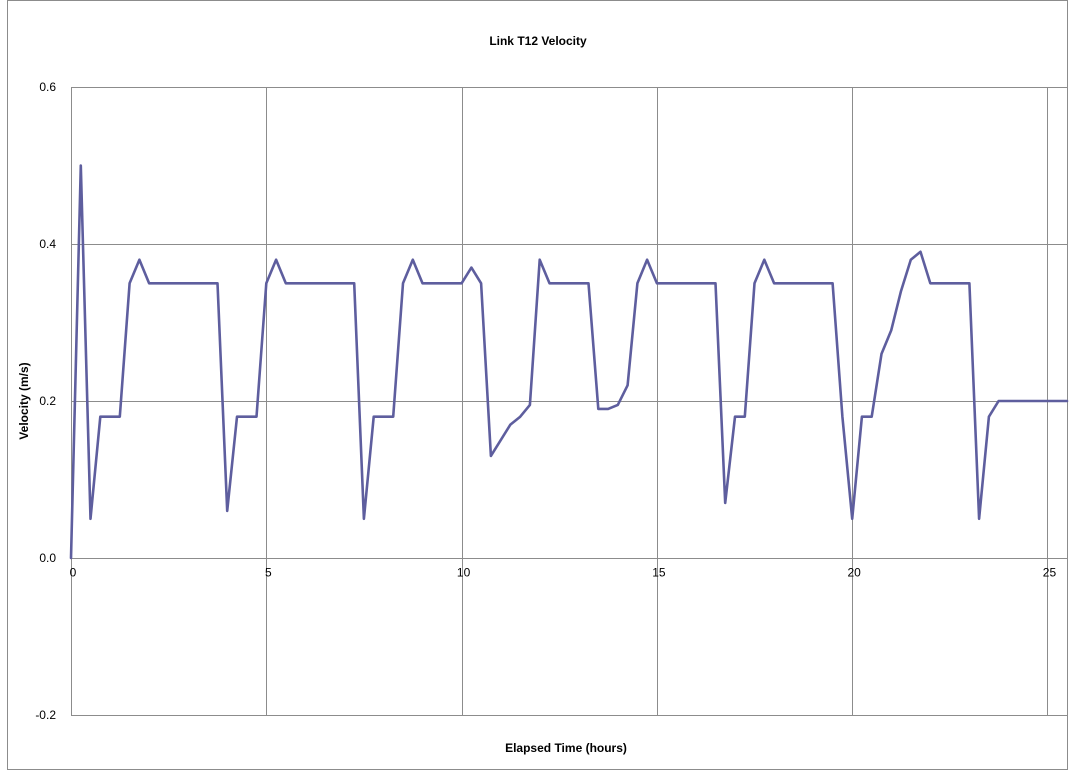 This screenshot has width=1069, height=771. What do you see at coordinates (854, 573) in the screenshot?
I see `x-tick-label: 20` at bounding box center [854, 573].